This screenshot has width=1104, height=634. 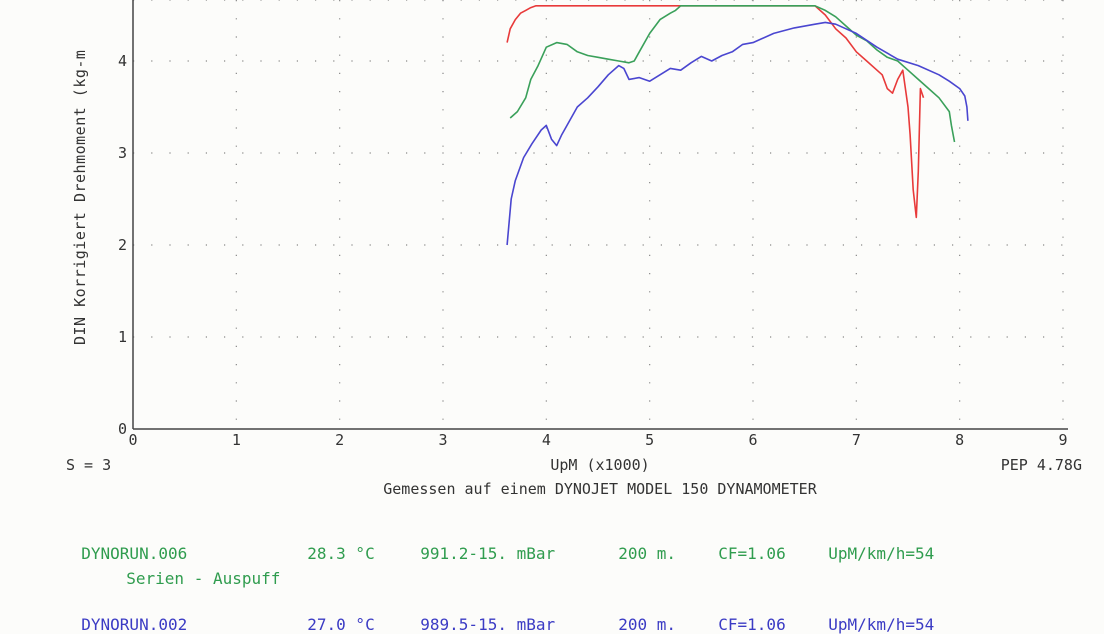 I want to click on x-tick-label: 5, so click(x=649, y=440).